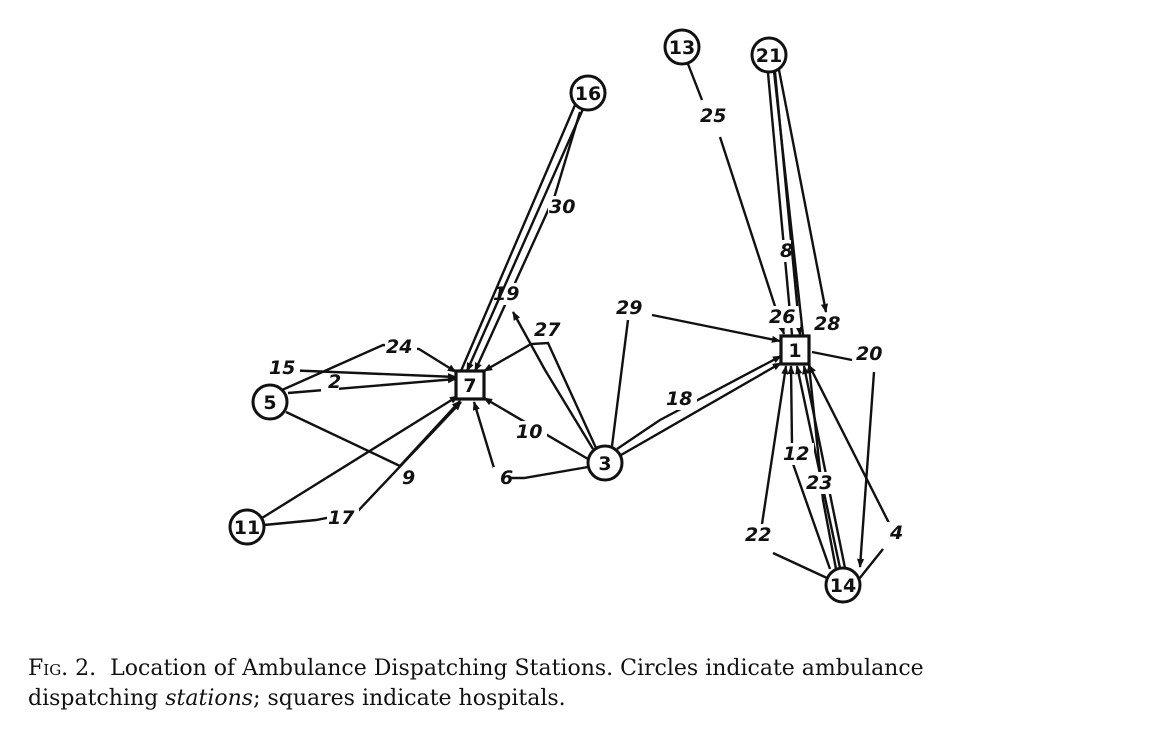 The height and width of the screenshot is (732, 1155). What do you see at coordinates (716, 328) in the screenshot?
I see `edge-line-29-c` at bounding box center [716, 328].